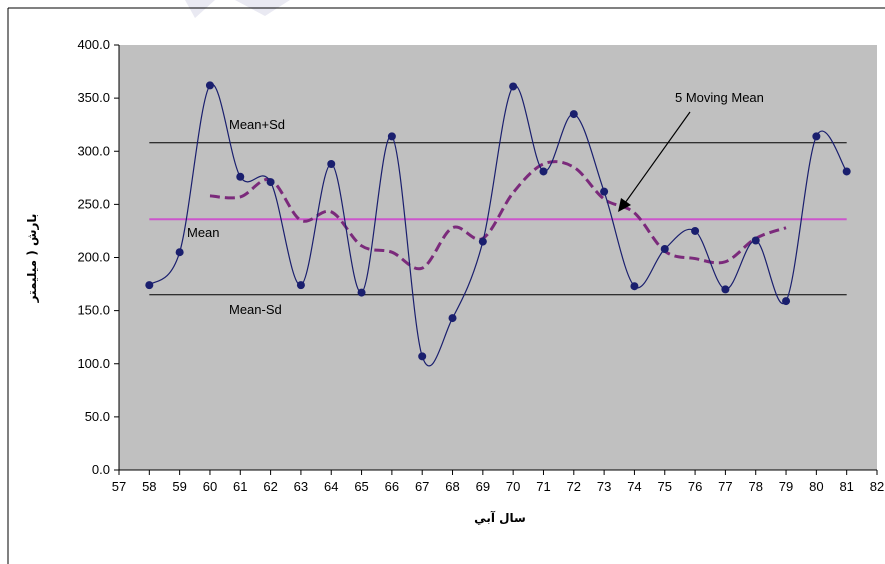  I want to click on x-tick-label-10: 67, so click(422, 486).